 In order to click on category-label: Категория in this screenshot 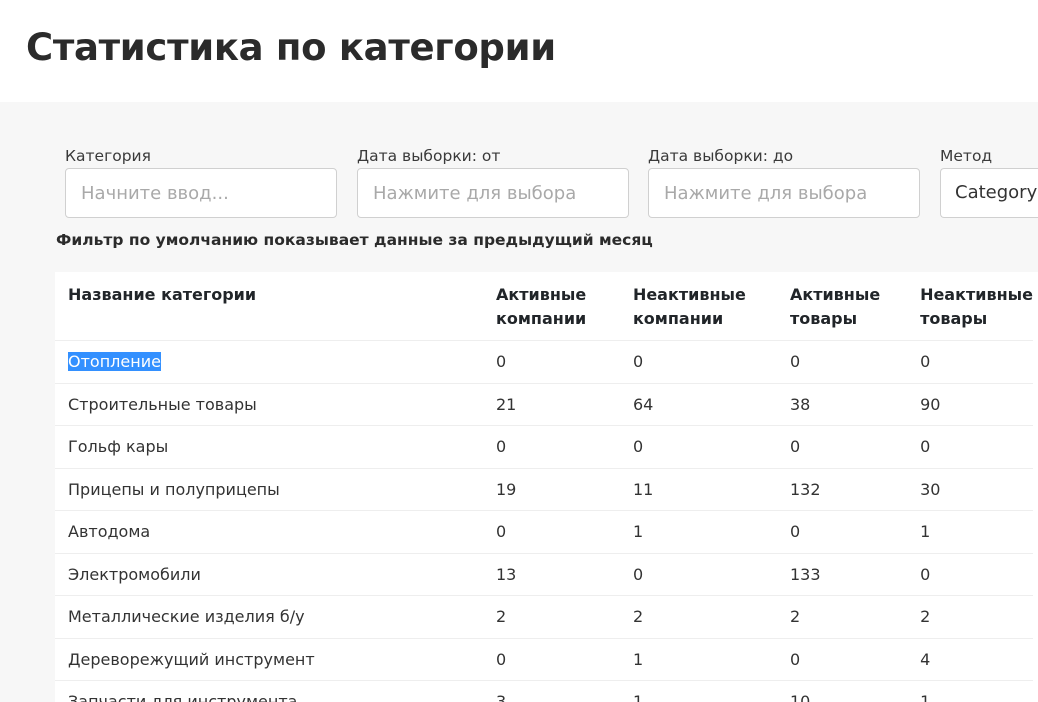, I will do `click(108, 156)`.